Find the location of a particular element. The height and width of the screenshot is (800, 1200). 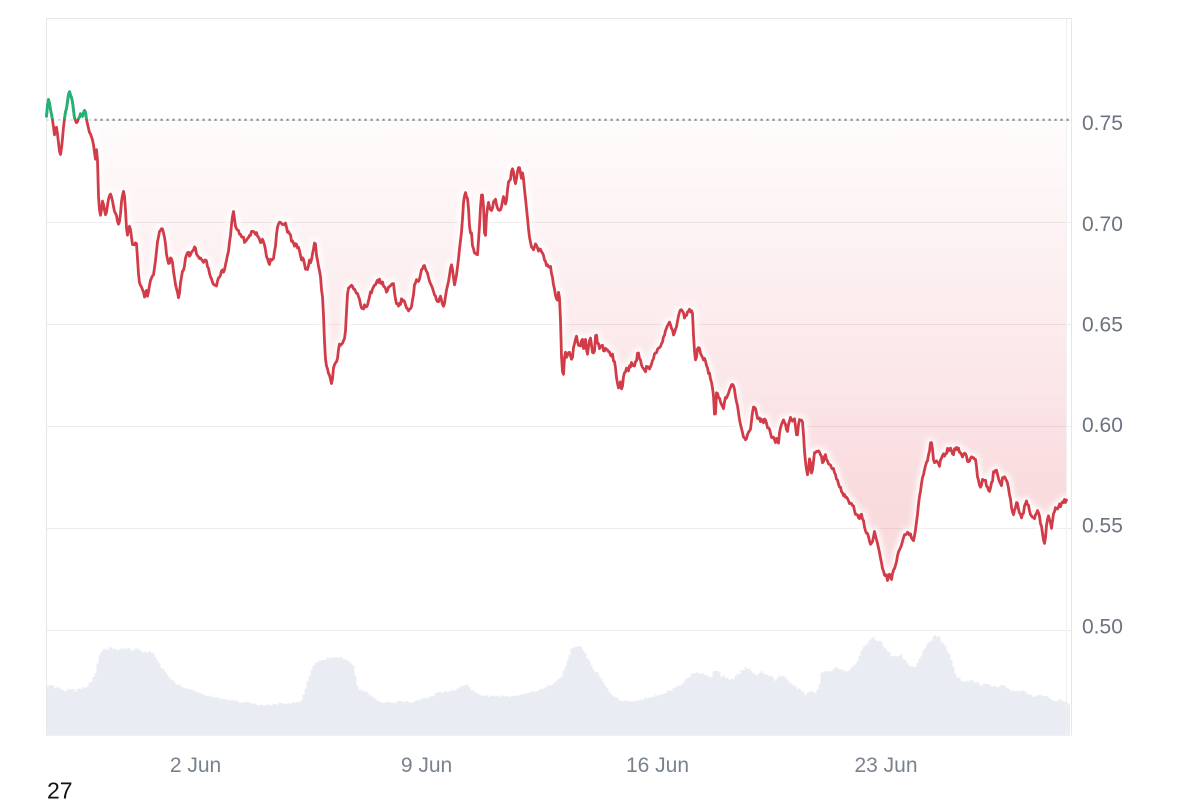

svg-text: 0.55 is located at coordinates (1102, 526).